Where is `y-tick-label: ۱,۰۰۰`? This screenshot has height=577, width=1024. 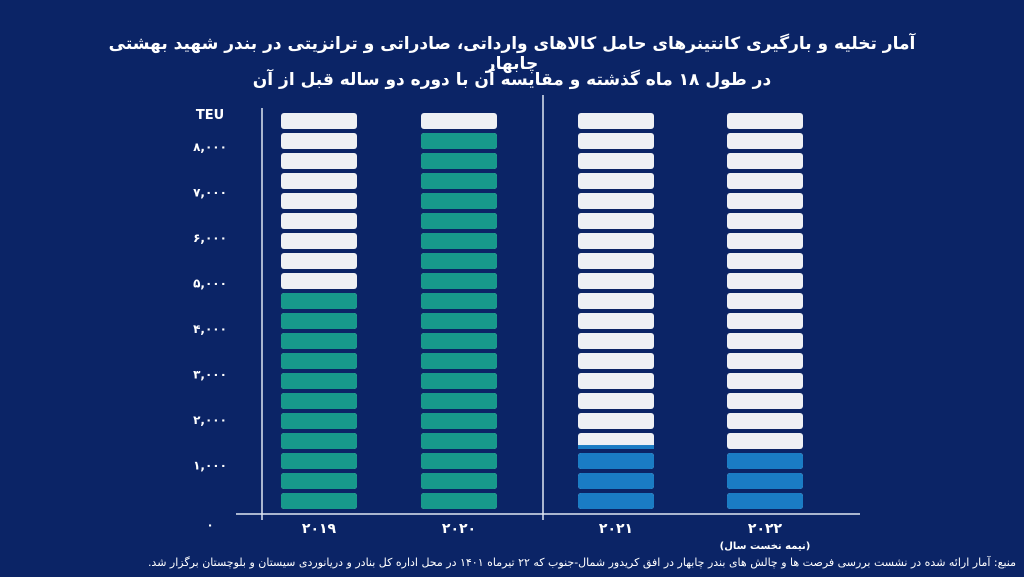
y-tick-label: ۱,۰۰۰ is located at coordinates (210, 466).